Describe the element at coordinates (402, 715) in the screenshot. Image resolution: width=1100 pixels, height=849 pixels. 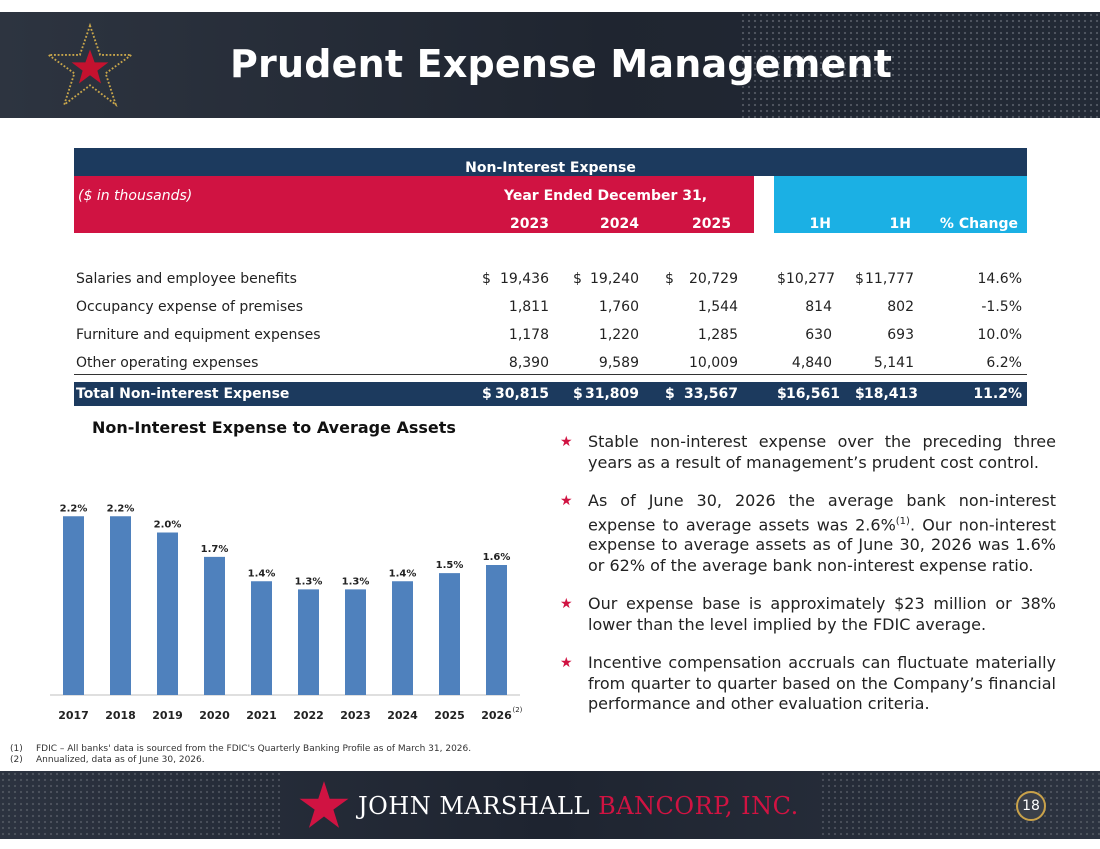
I see `x-tick-2024: 2024` at that location.